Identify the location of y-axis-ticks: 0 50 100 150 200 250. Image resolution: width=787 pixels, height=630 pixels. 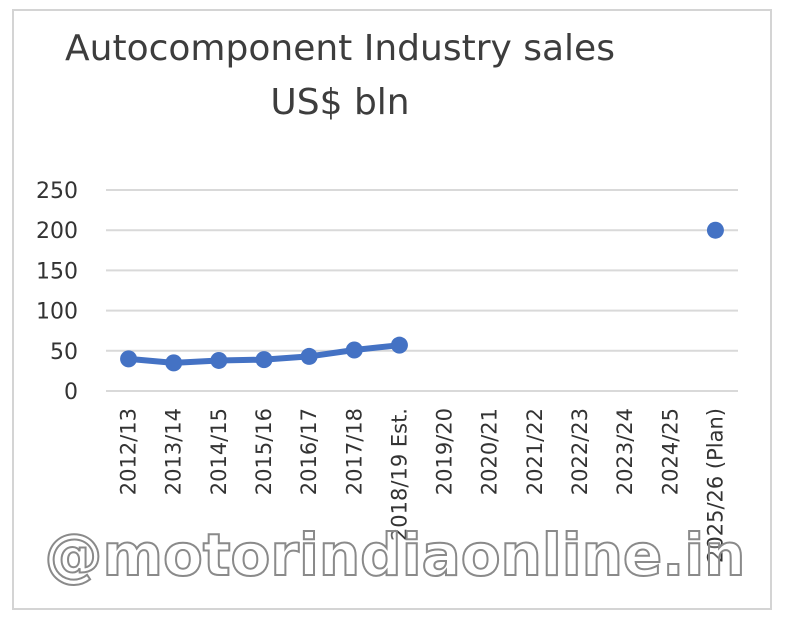
(57, 292).